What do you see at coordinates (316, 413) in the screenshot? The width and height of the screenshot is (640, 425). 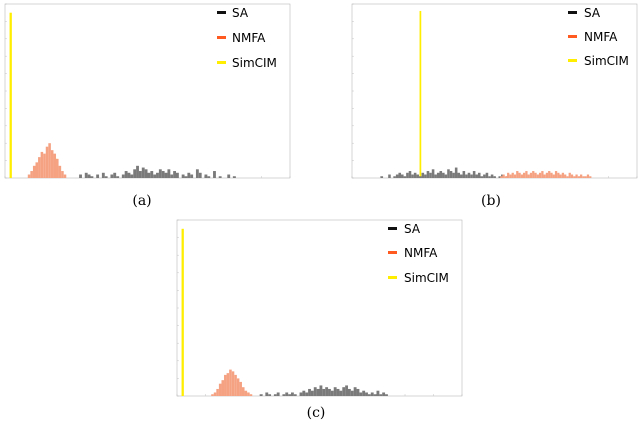 I see `caption-c: (c)` at bounding box center [316, 413].